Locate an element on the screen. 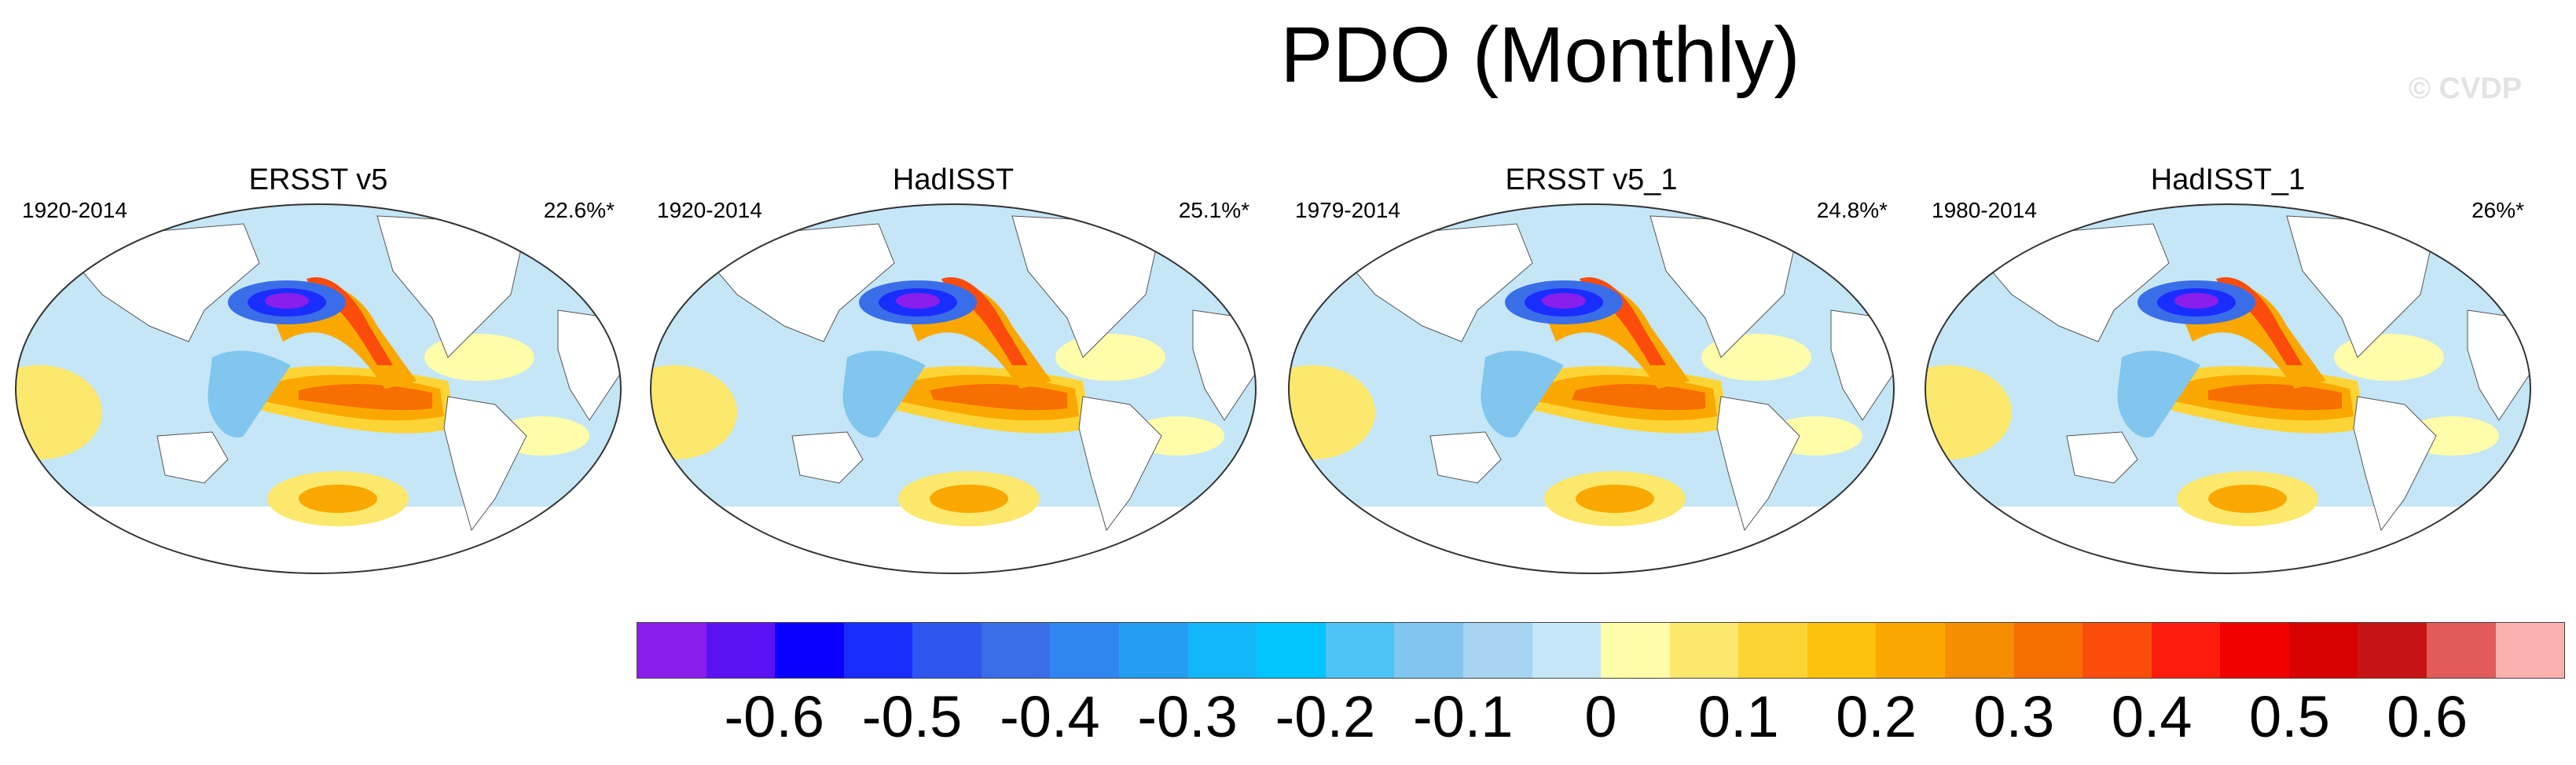 The image size is (2576, 765). panel-variance-percent: 24.8%* is located at coordinates (1852, 210).